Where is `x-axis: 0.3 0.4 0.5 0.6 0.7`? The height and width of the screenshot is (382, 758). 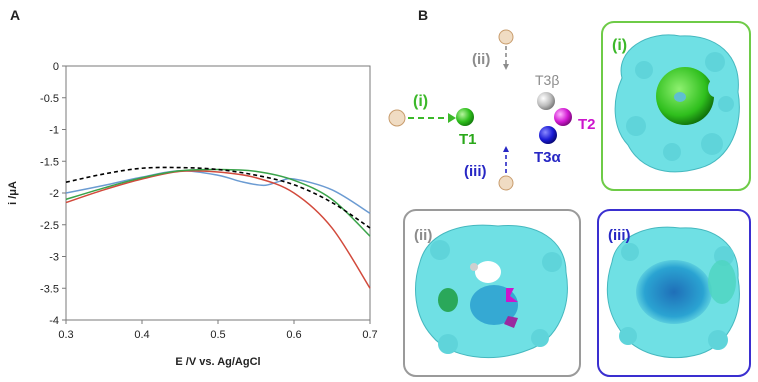
x-axis: 0.3 0.4 0.5 0.6 0.7 is located at coordinates (218, 330).